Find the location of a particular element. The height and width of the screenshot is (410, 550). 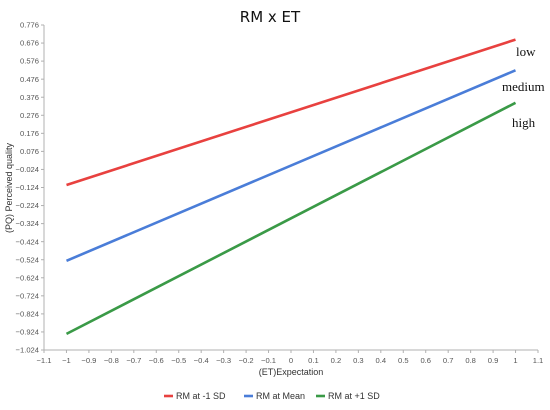

annotation-high: high is located at coordinates (524, 122).